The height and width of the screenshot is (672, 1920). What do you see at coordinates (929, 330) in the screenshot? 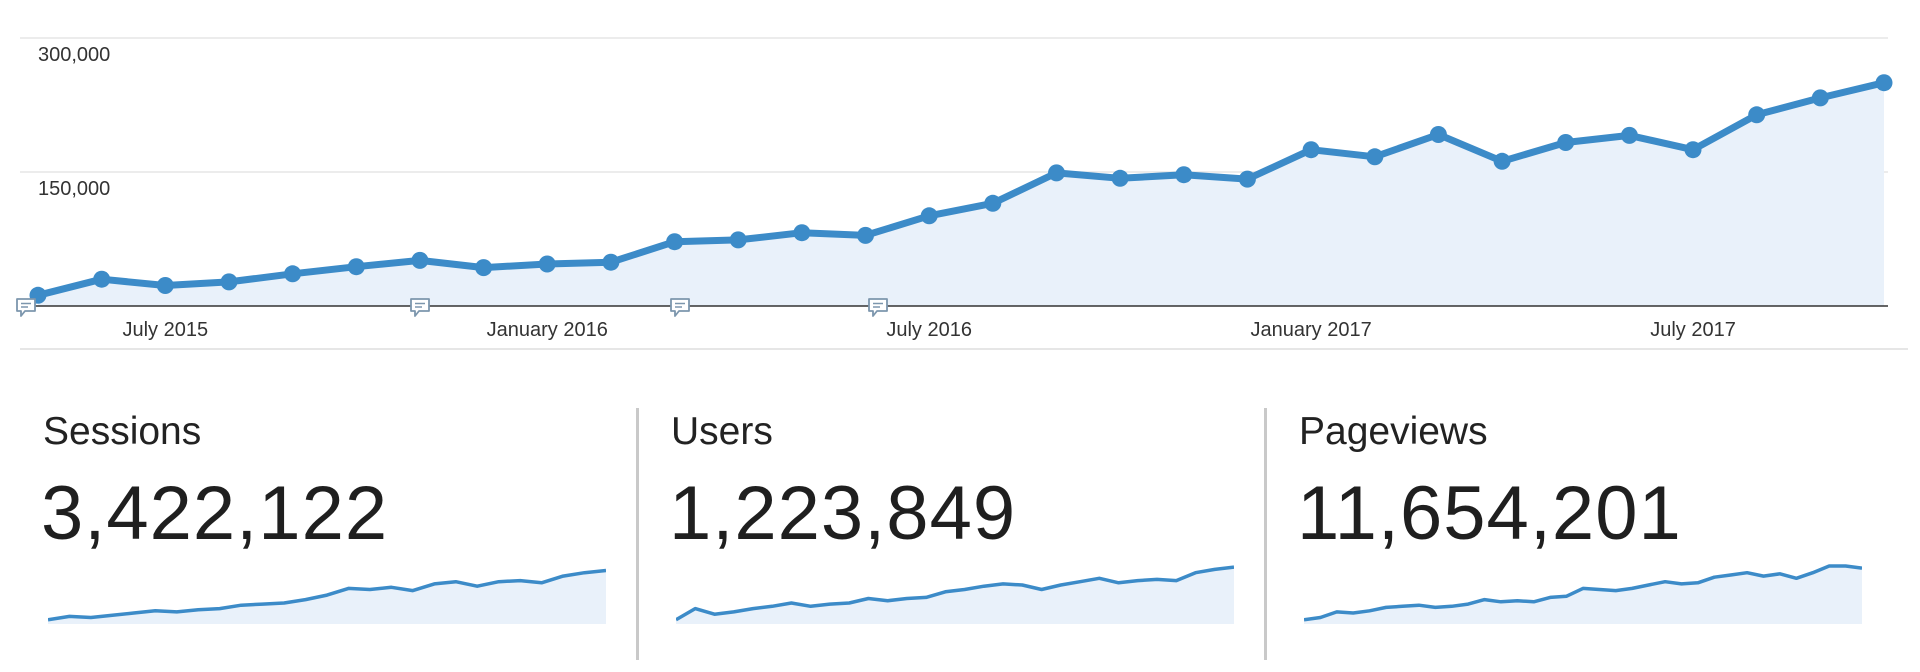
I see `x-tick-label: July 2016` at bounding box center [929, 330].